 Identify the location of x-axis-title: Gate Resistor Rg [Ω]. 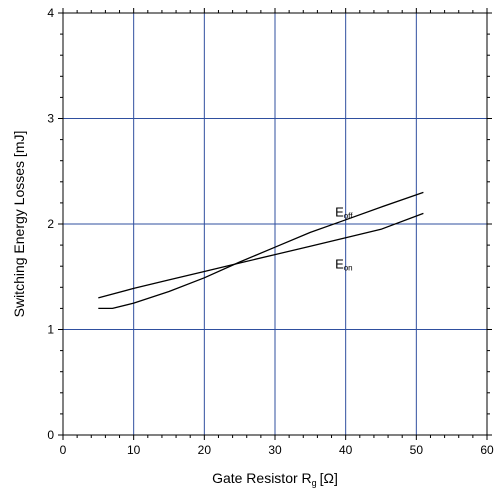
(275, 479).